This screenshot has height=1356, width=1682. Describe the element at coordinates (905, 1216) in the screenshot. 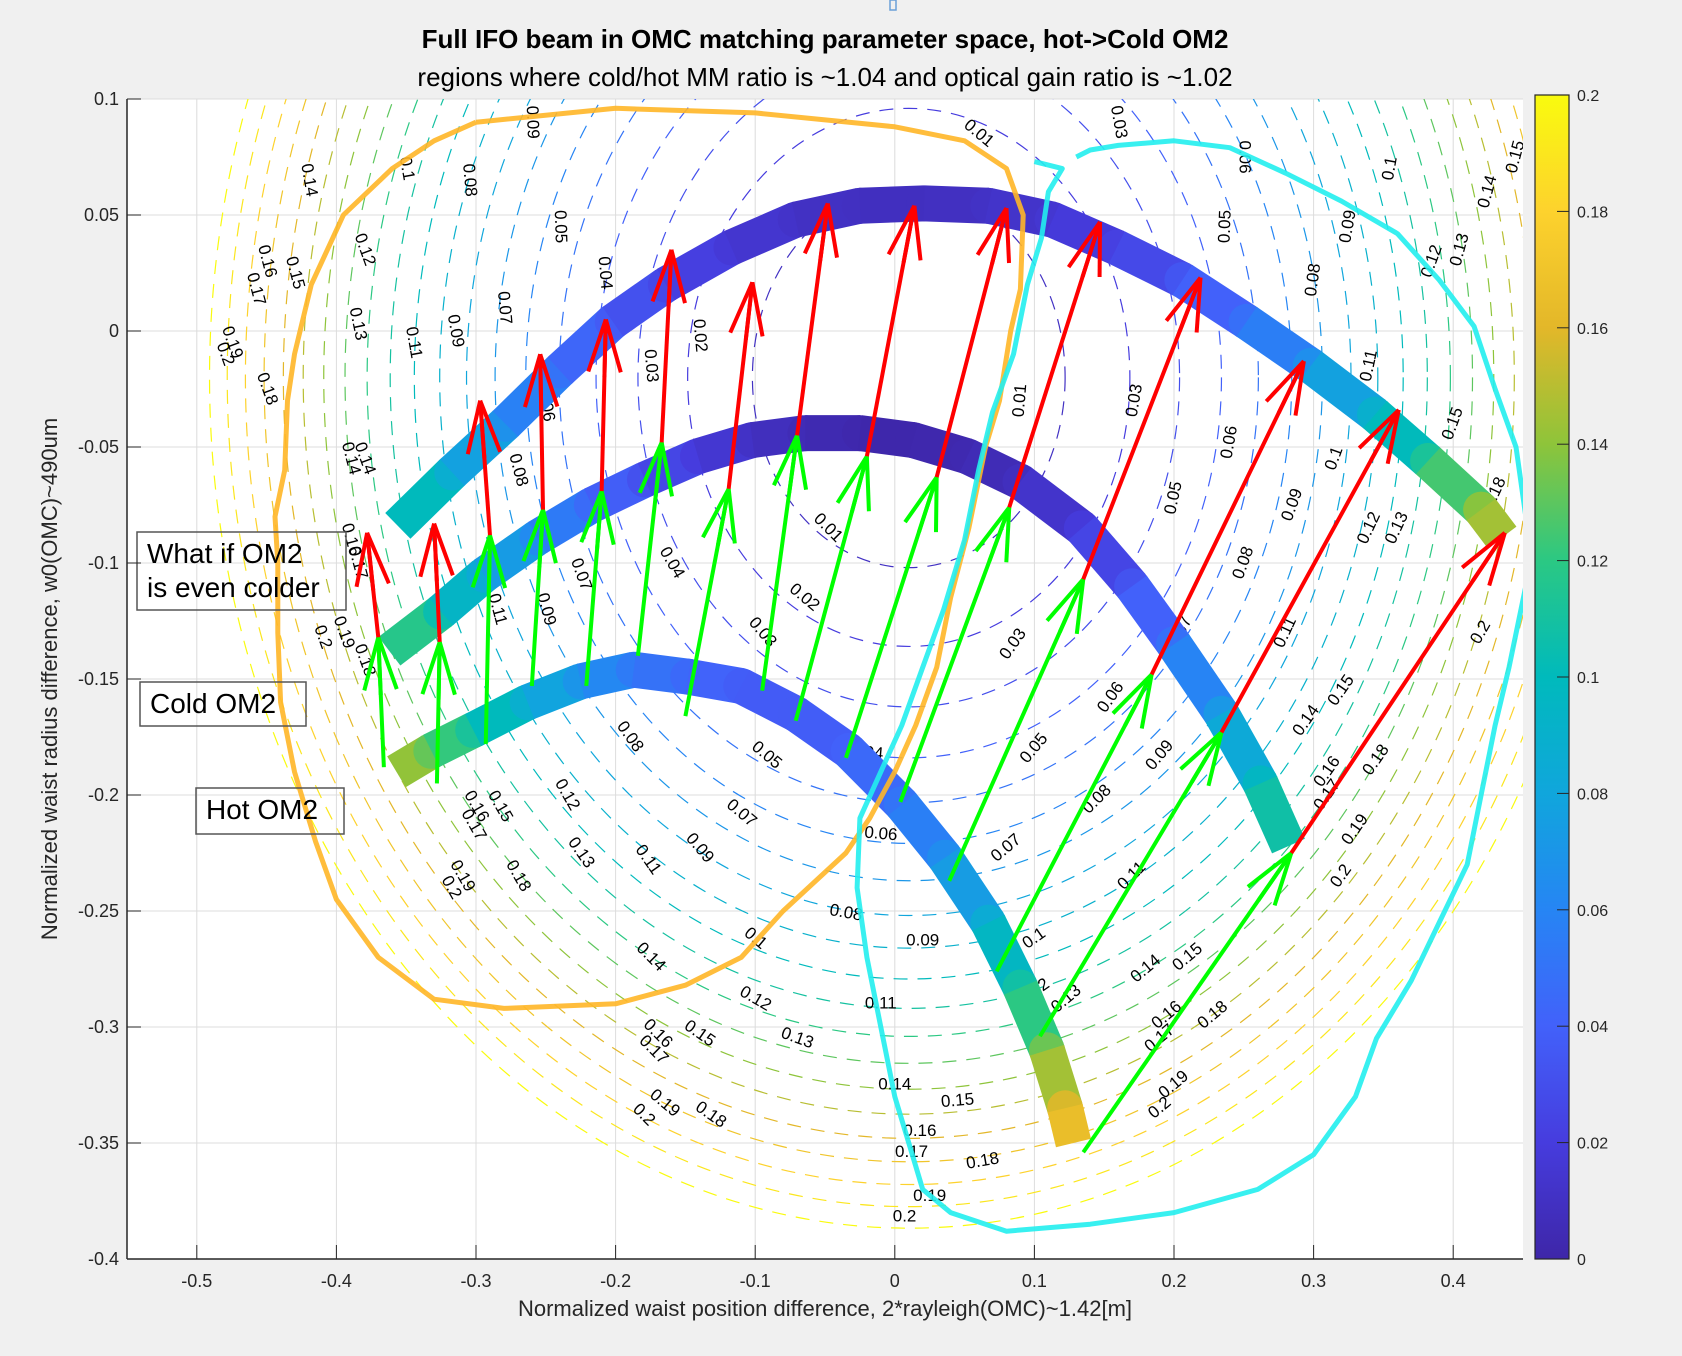

I see `contour-label: 0.2` at that location.